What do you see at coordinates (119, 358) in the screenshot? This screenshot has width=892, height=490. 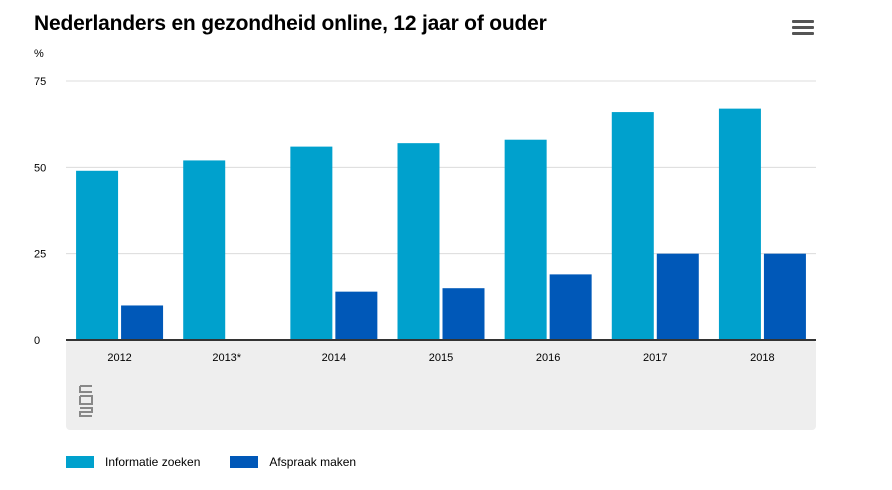 I see `x-tick-label: 2012` at bounding box center [119, 358].